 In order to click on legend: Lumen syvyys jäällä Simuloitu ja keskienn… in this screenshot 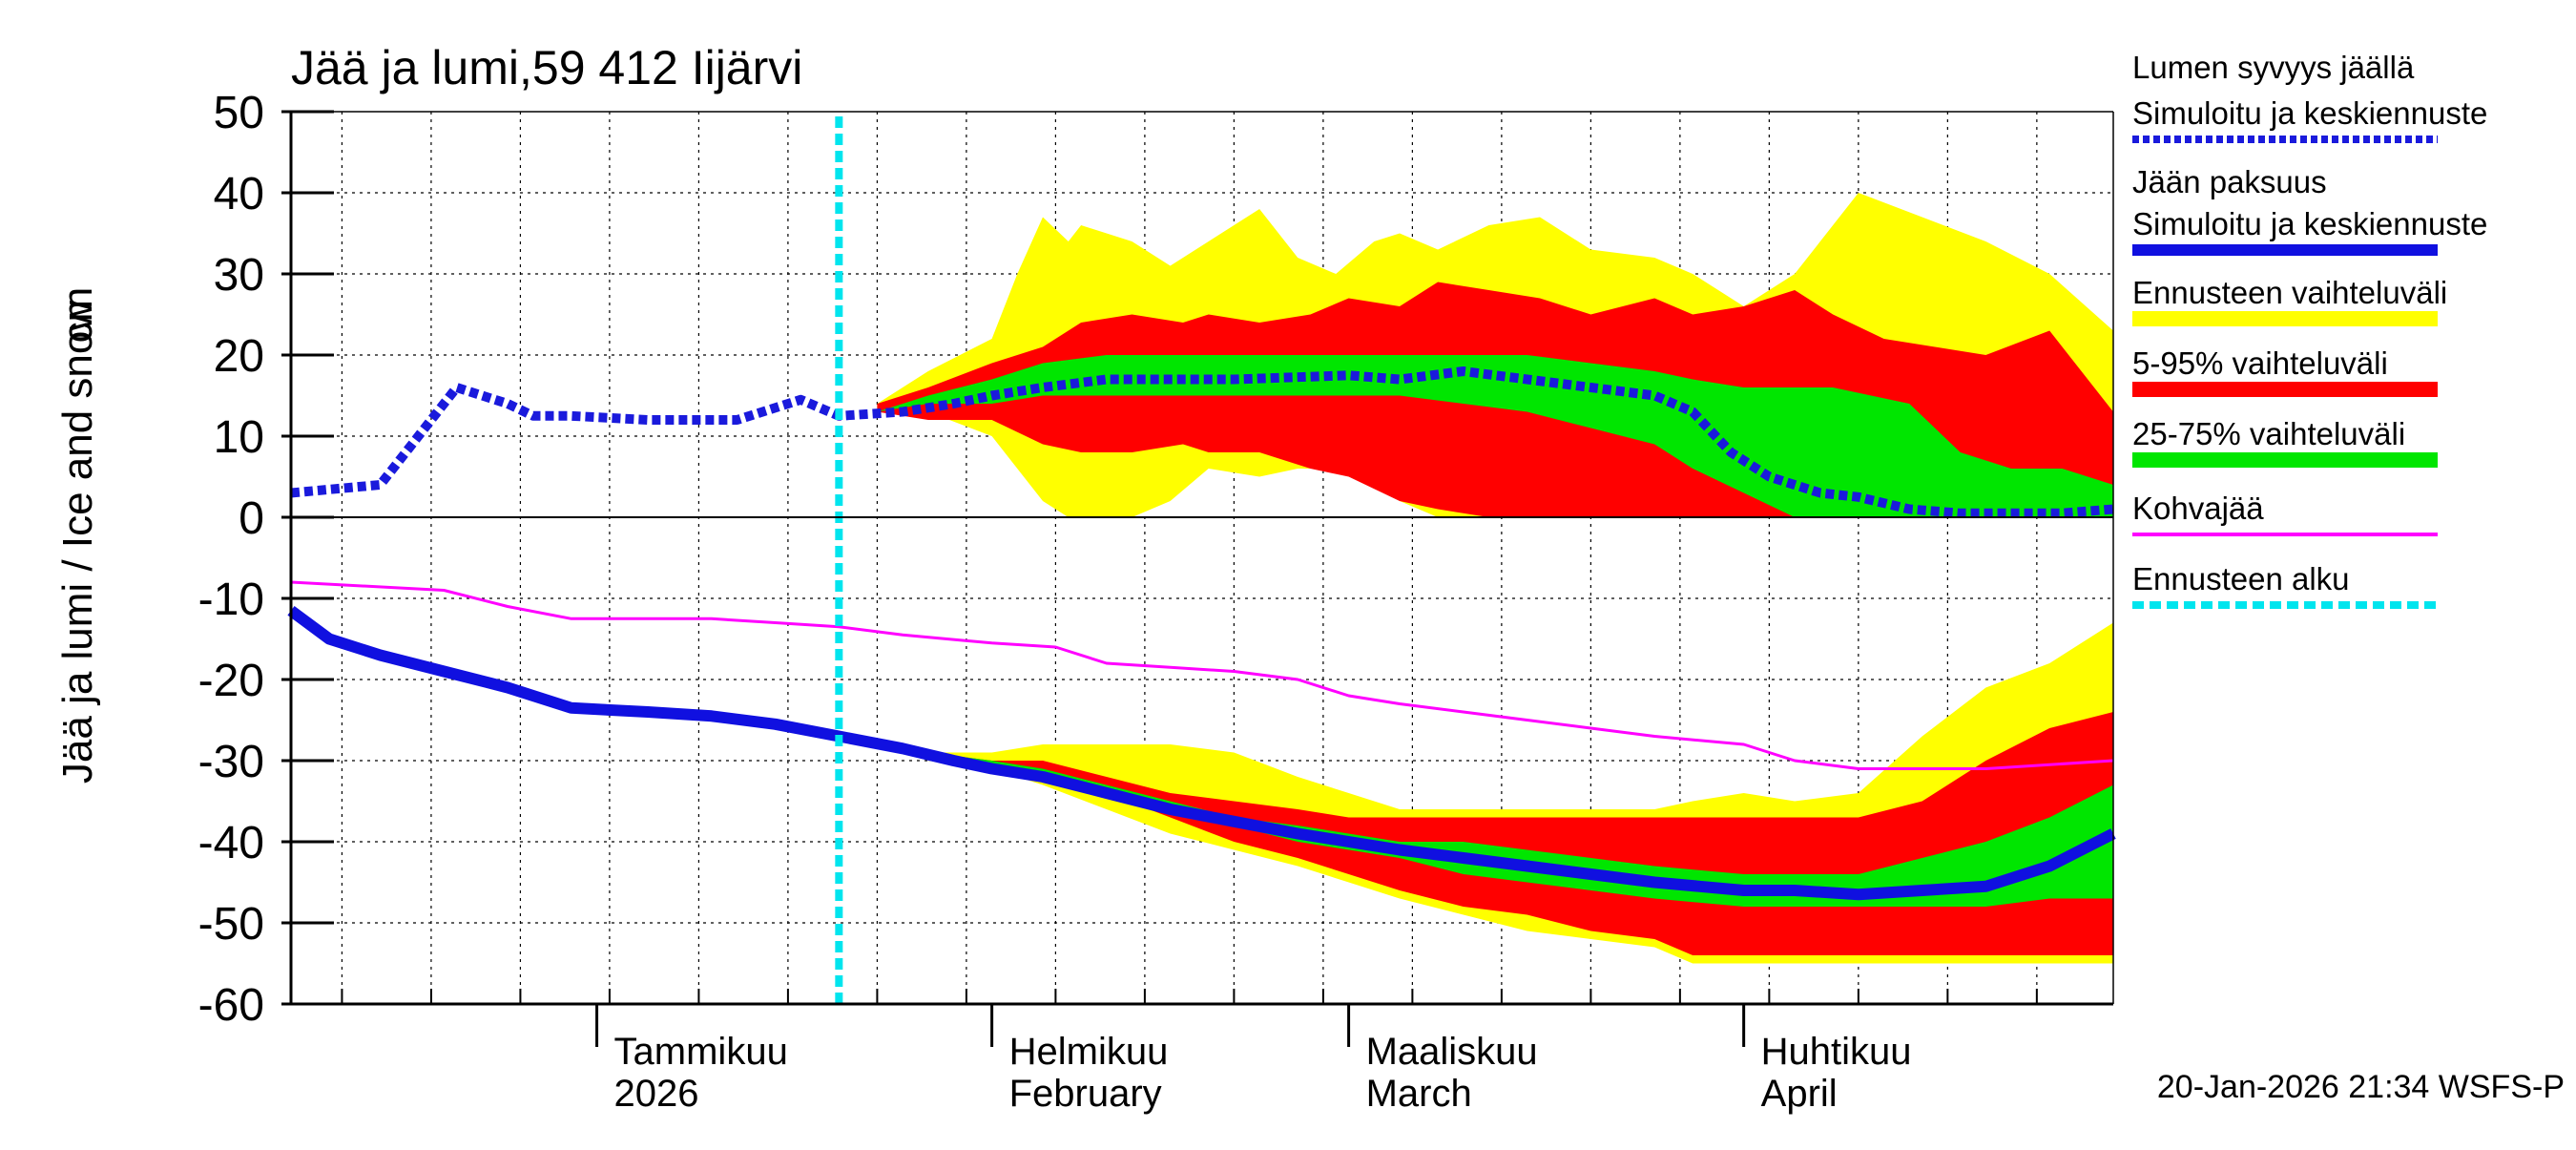, I will do `click(2309, 329)`.